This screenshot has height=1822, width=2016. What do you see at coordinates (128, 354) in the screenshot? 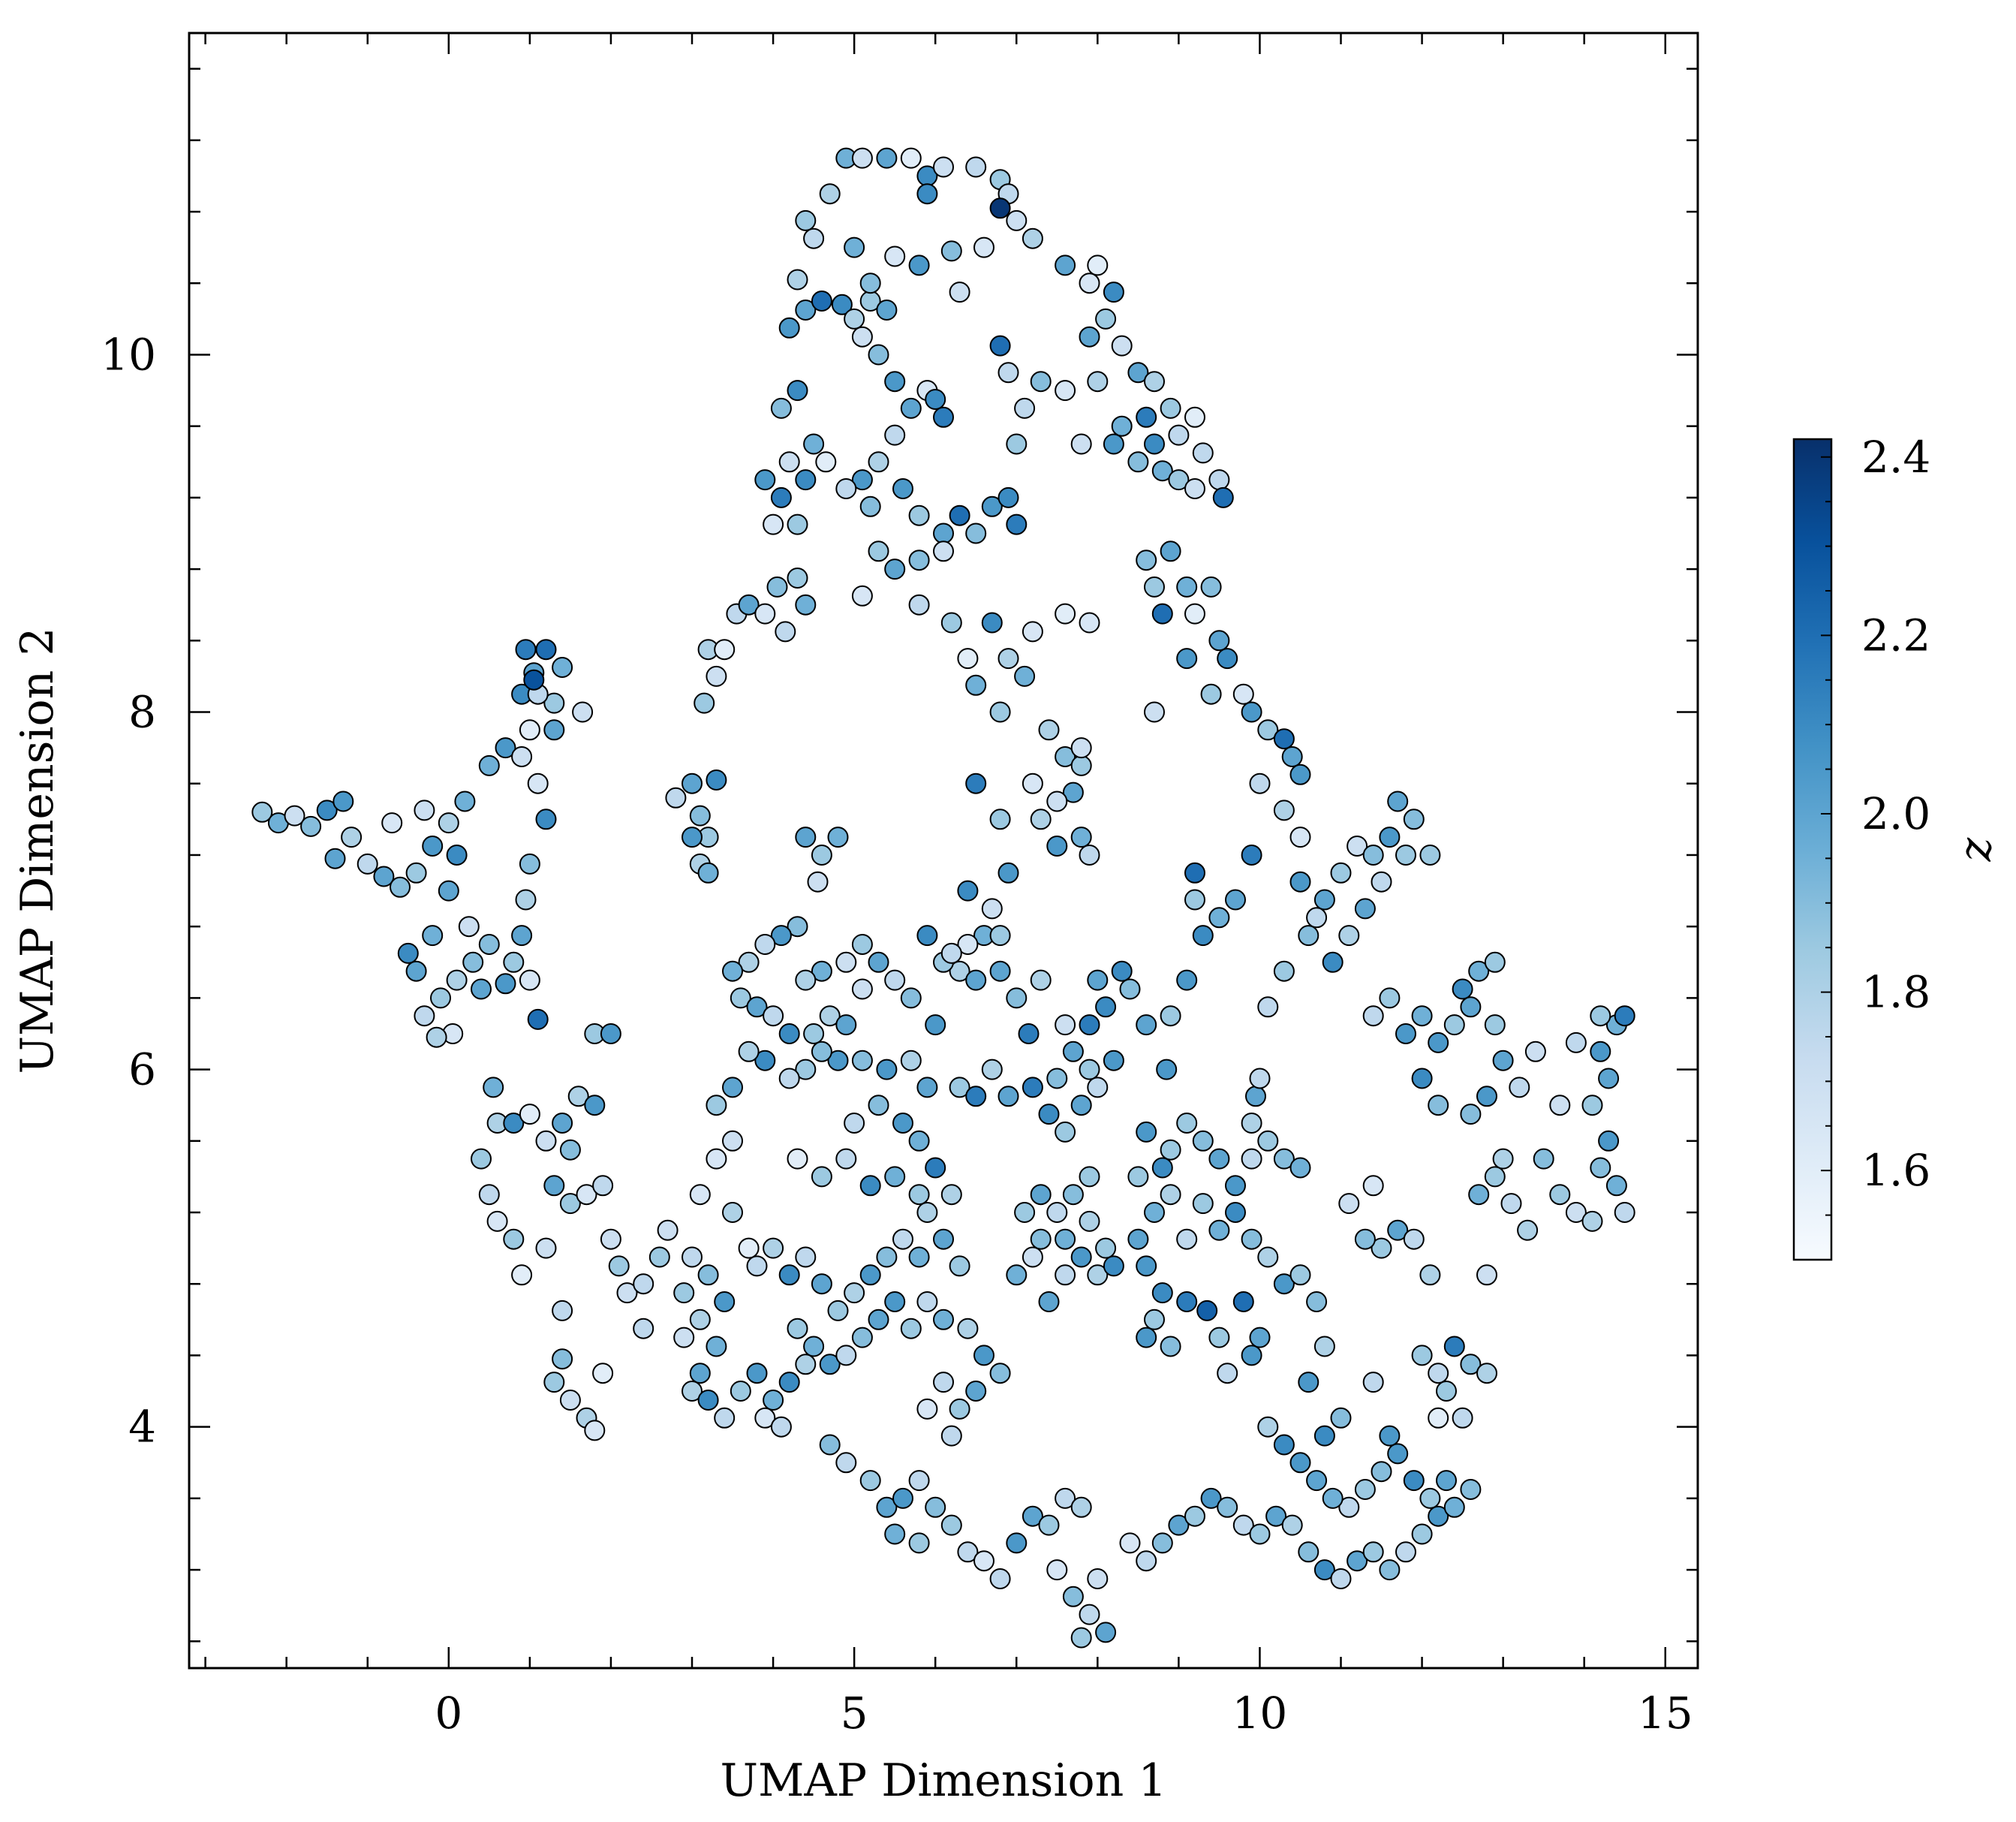
I see `y-tick-label: 10` at bounding box center [128, 354].